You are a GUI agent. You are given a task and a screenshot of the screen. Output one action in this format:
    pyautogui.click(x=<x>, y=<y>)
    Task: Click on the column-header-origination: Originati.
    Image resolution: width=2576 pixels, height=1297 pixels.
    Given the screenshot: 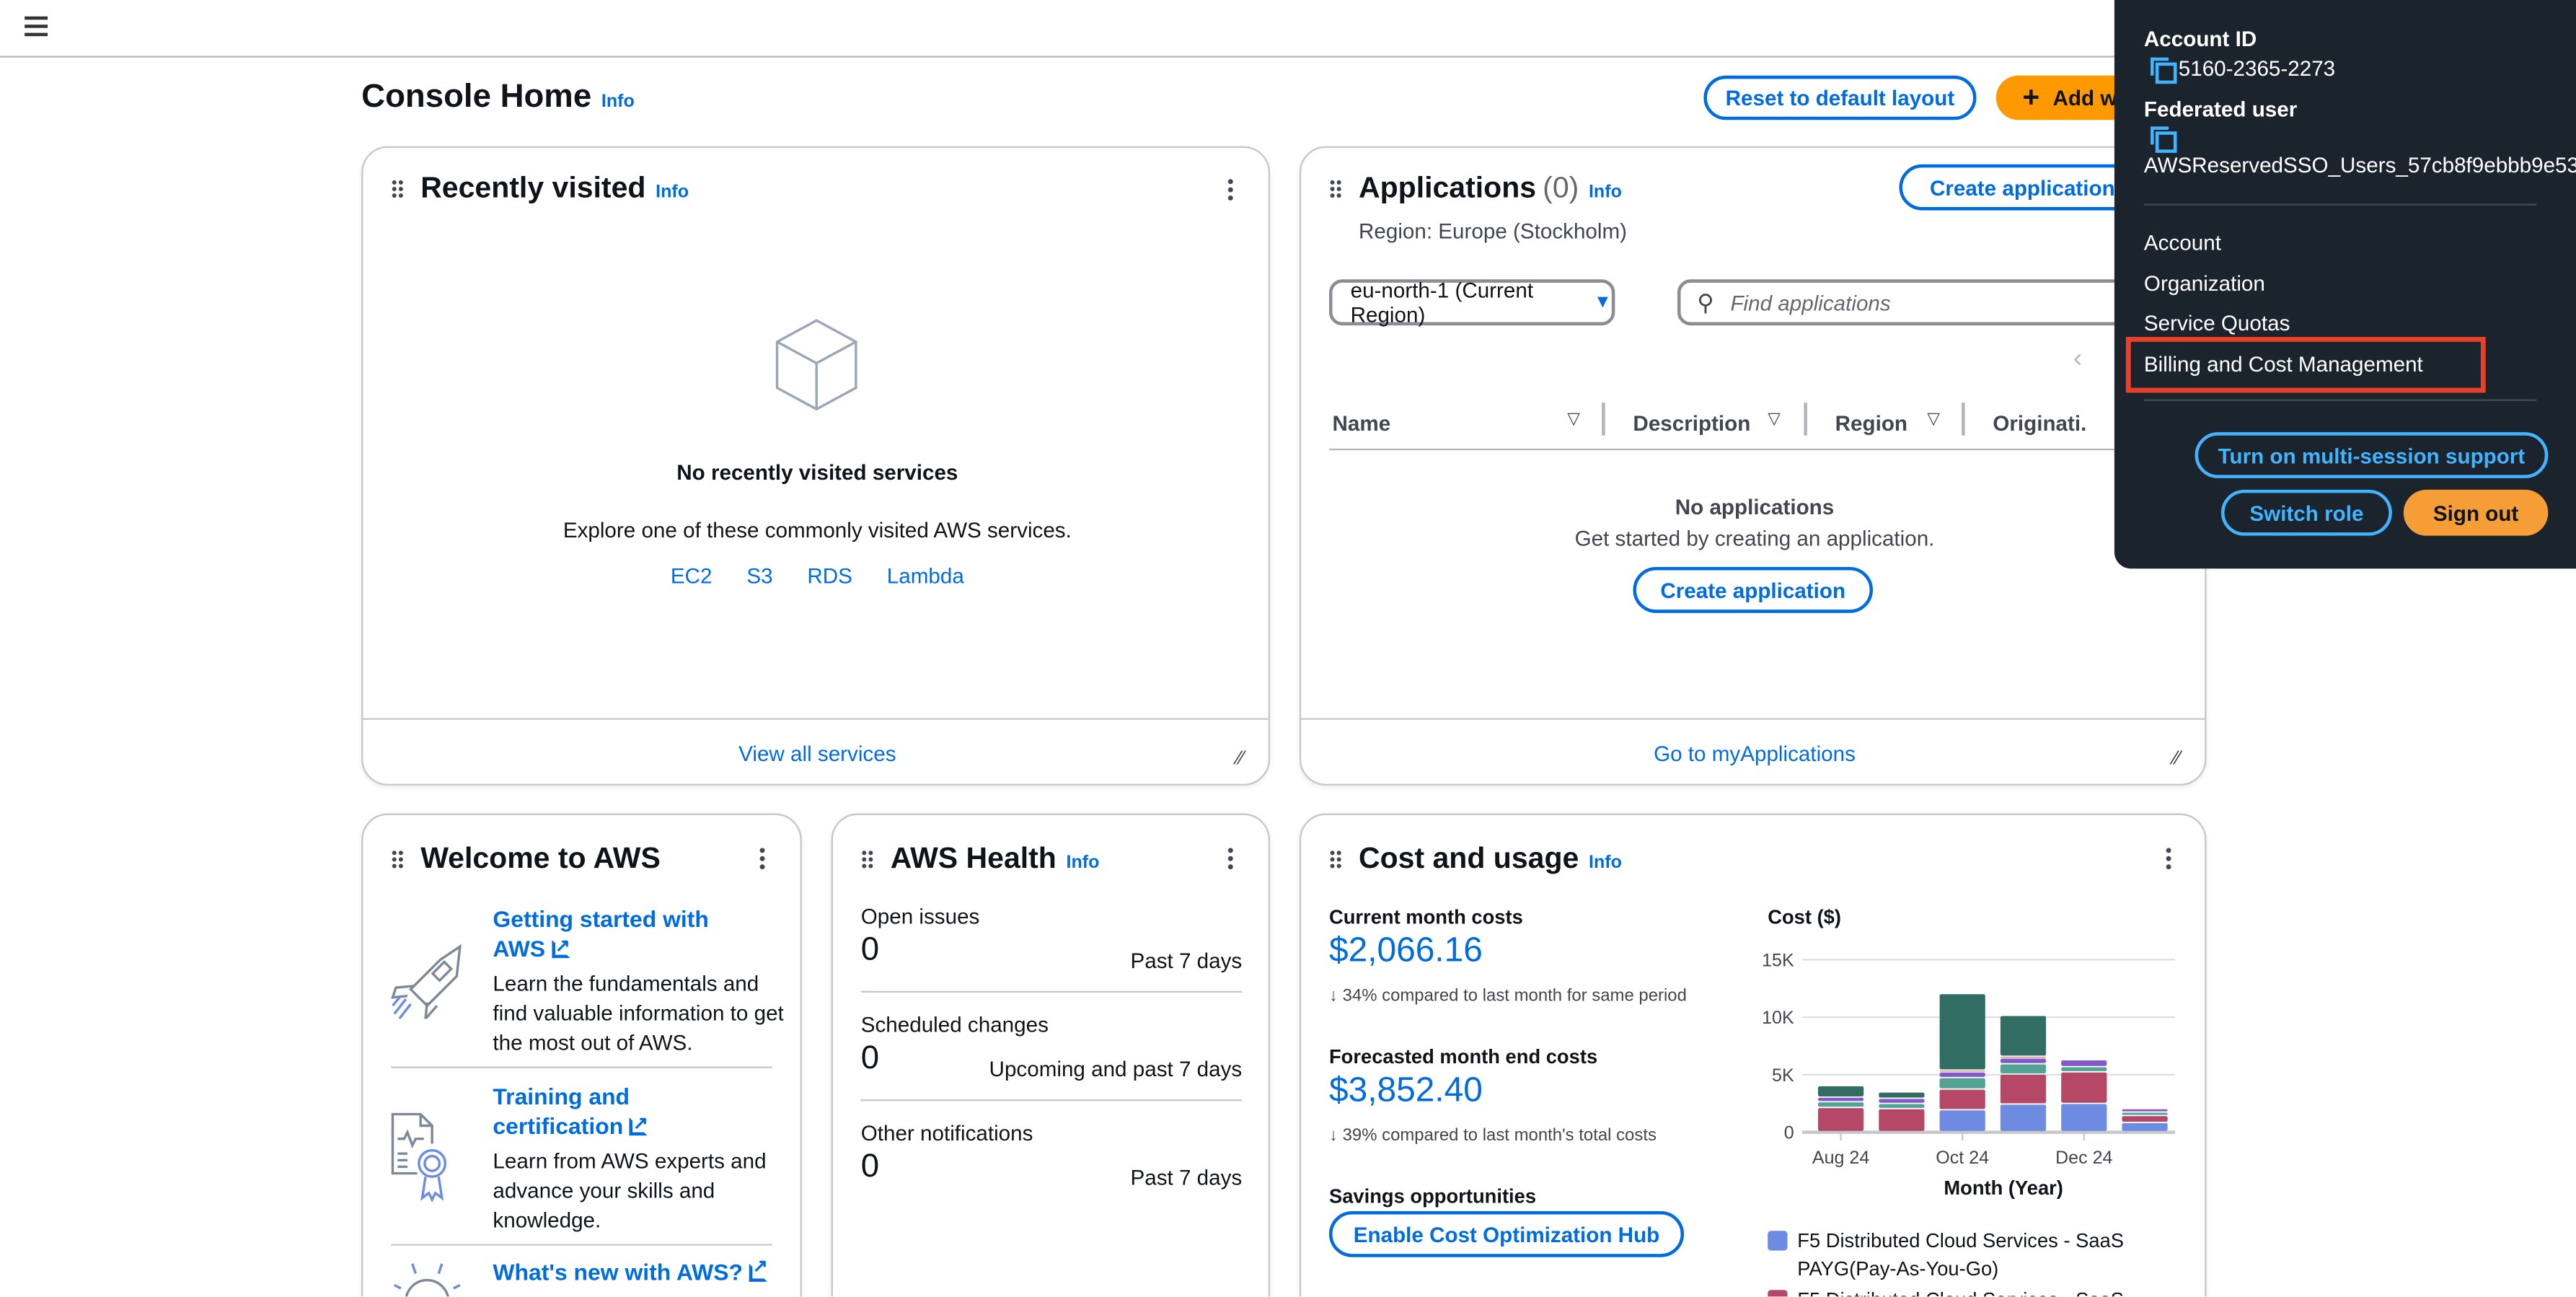 What is the action you would take?
    pyautogui.click(x=2040, y=423)
    